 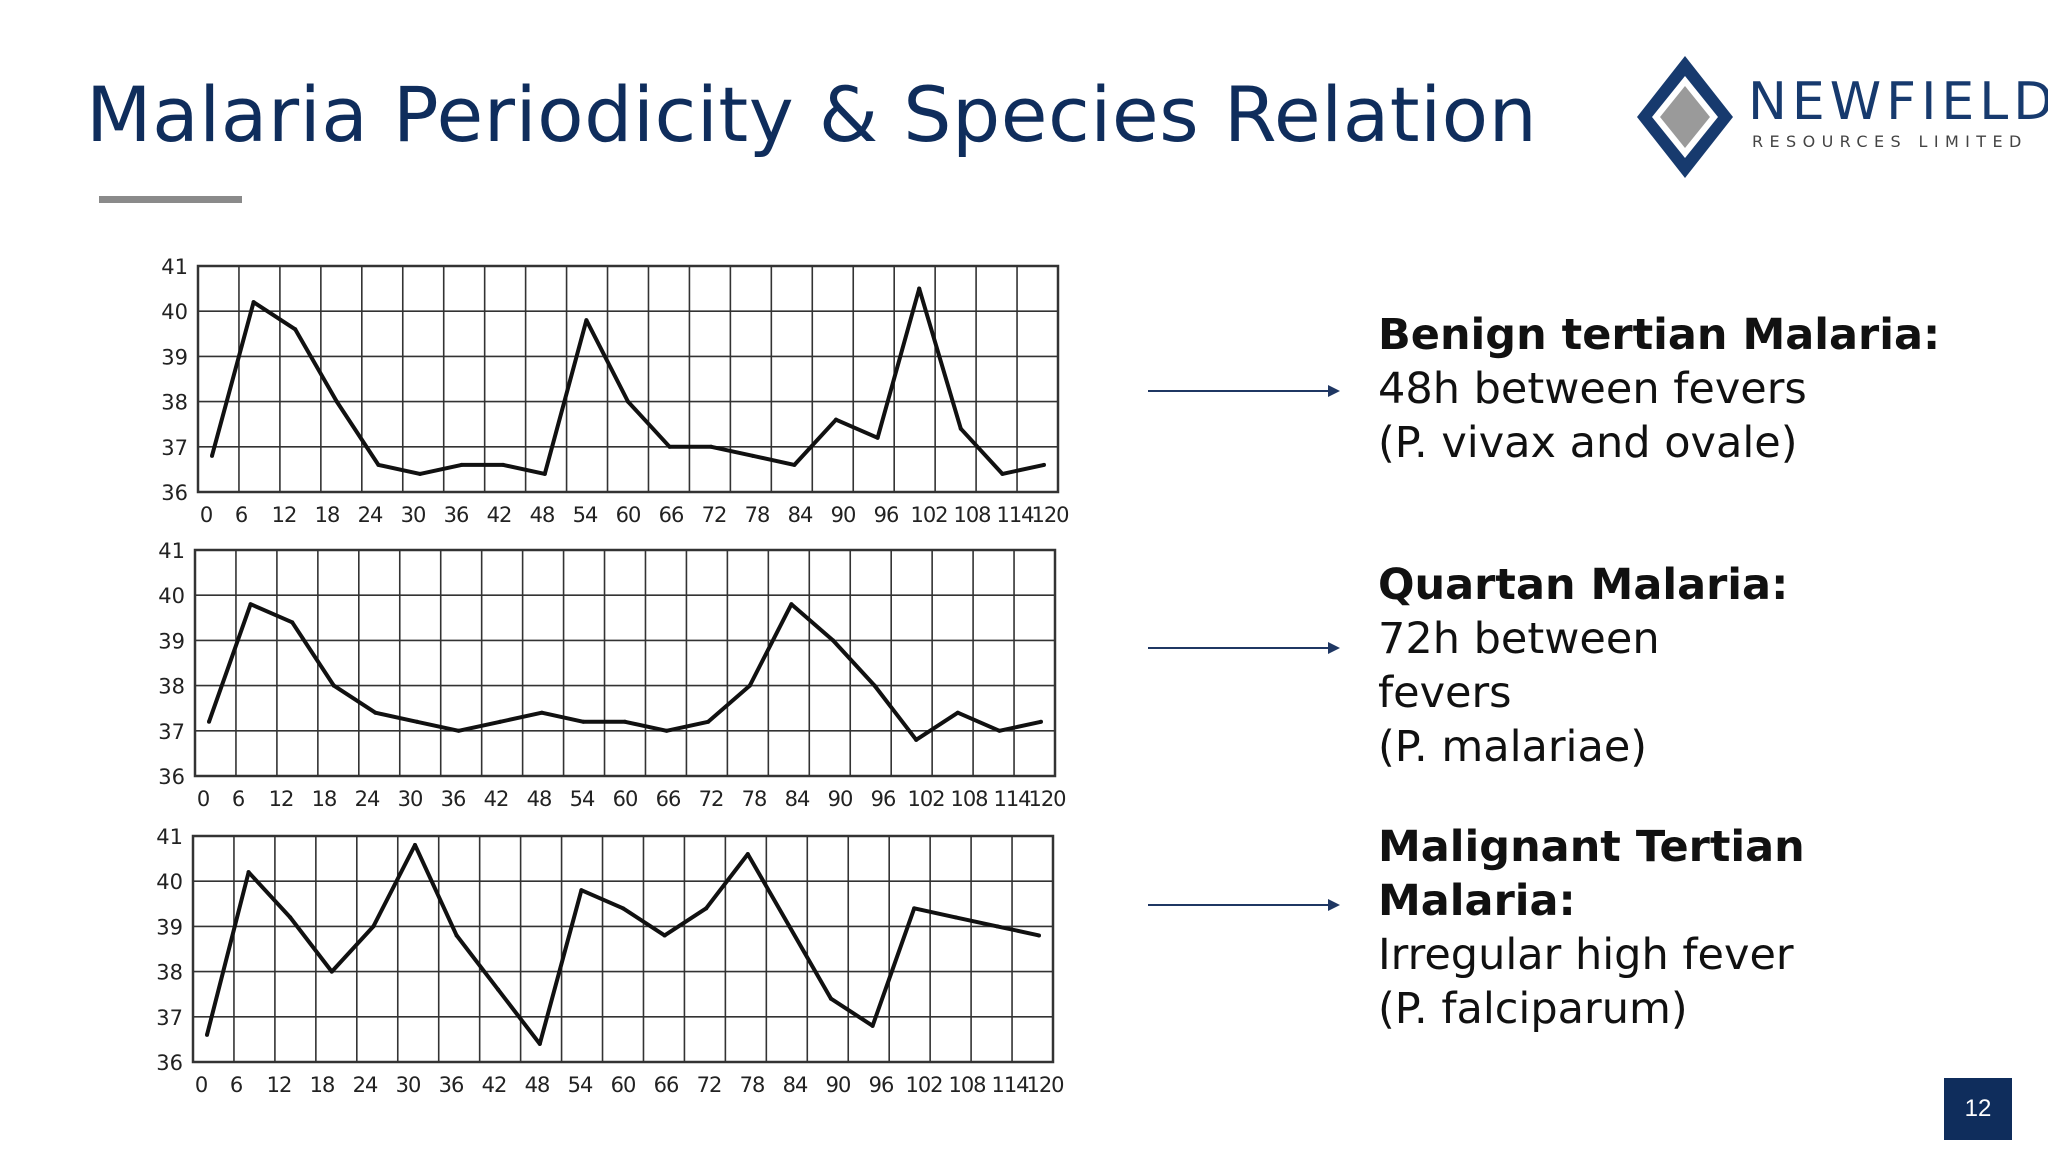 What do you see at coordinates (709, 1085) in the screenshot?
I see `x-tick-label: 72` at bounding box center [709, 1085].